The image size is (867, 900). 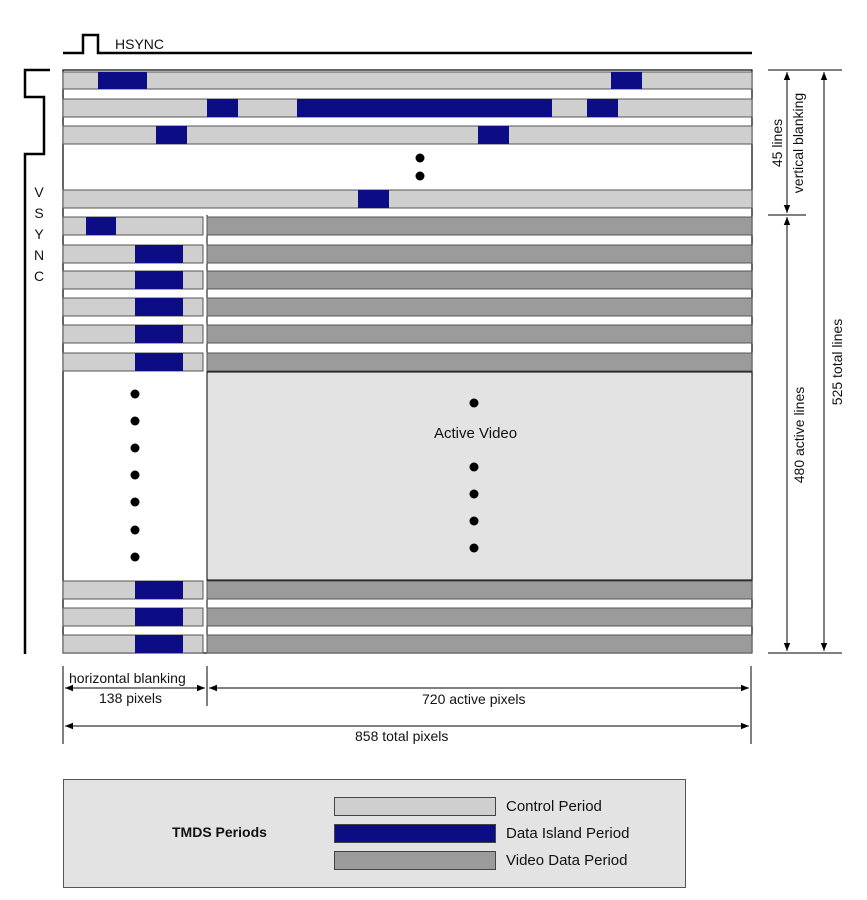 What do you see at coordinates (39, 192) in the screenshot?
I see `vsync-letter: V` at bounding box center [39, 192].